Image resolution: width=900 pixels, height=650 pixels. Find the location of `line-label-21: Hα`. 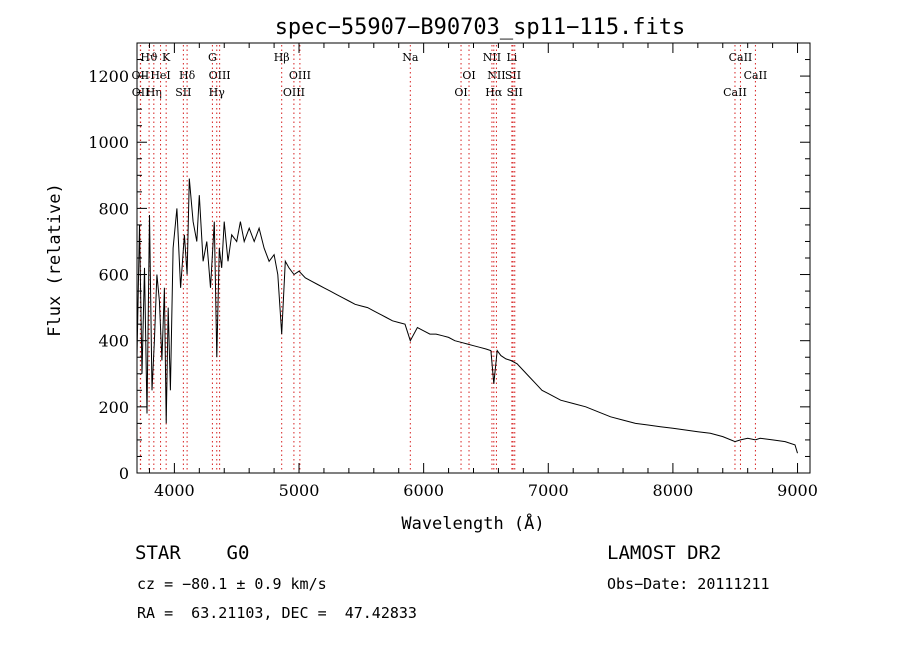

line-label-21: Hα is located at coordinates (494, 92).